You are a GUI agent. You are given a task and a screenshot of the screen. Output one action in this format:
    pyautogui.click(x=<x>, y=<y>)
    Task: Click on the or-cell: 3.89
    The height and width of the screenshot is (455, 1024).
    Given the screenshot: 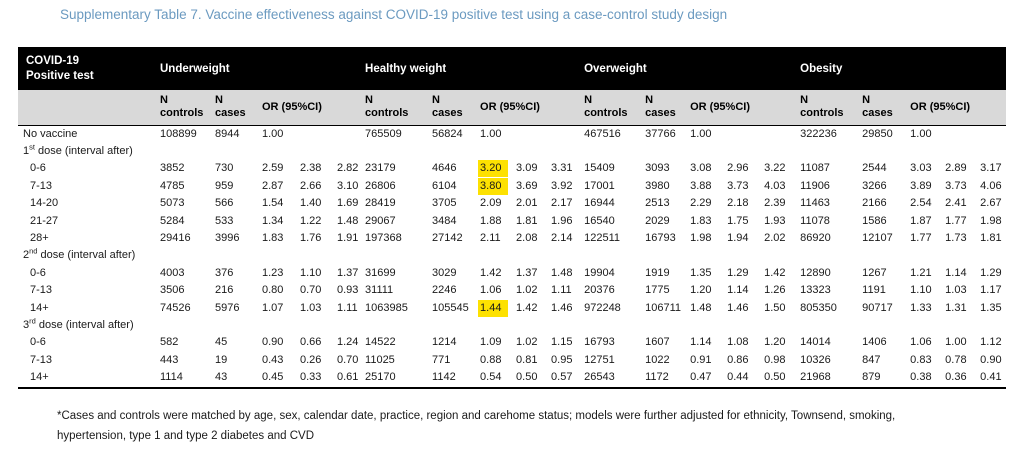 What is the action you would take?
    pyautogui.click(x=921, y=185)
    